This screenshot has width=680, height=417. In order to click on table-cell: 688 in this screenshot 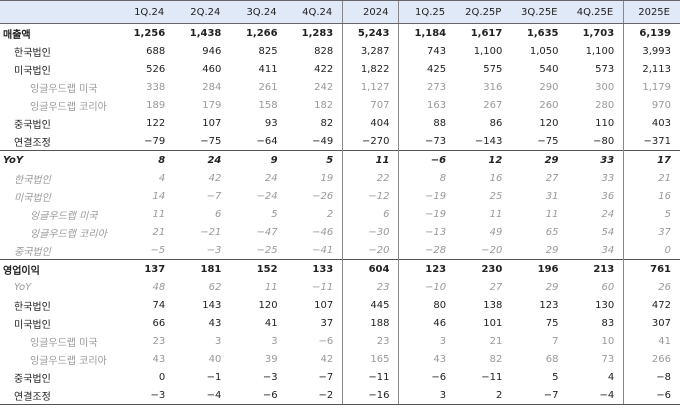, I will do `click(156, 51)`.